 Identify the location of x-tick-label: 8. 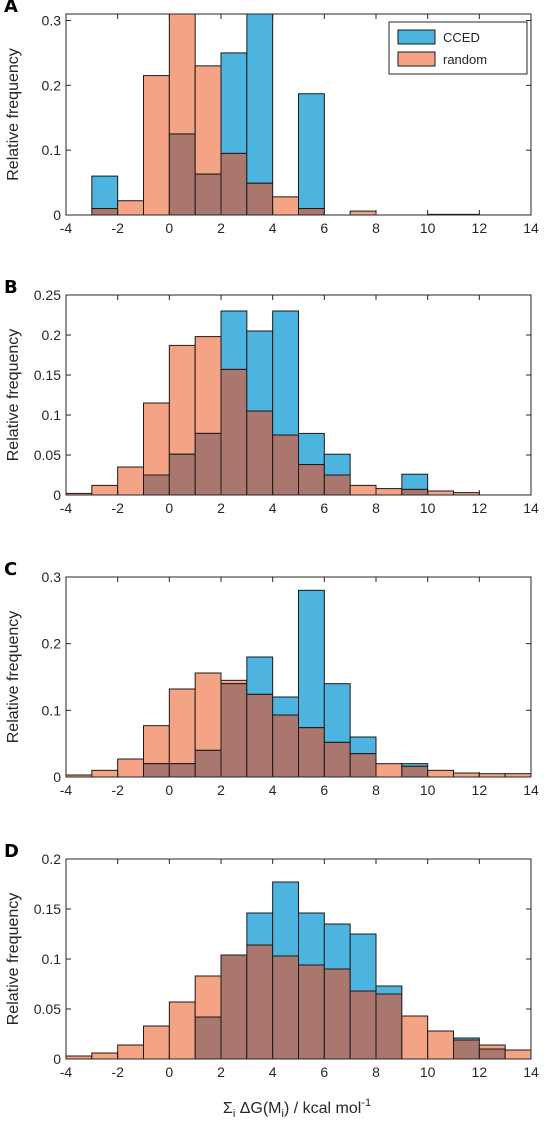
(376, 508).